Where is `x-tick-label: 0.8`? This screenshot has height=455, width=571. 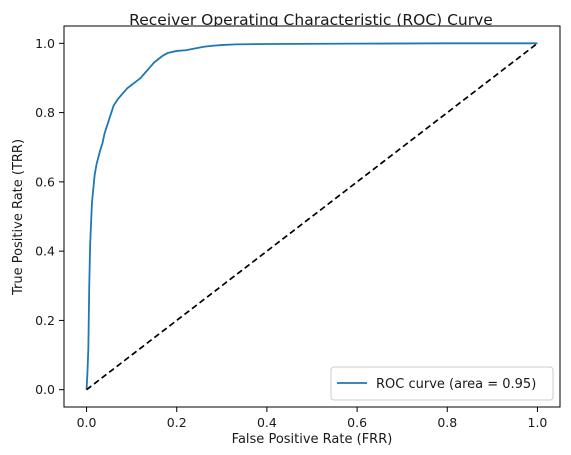
x-tick-label: 0.8 is located at coordinates (447, 422).